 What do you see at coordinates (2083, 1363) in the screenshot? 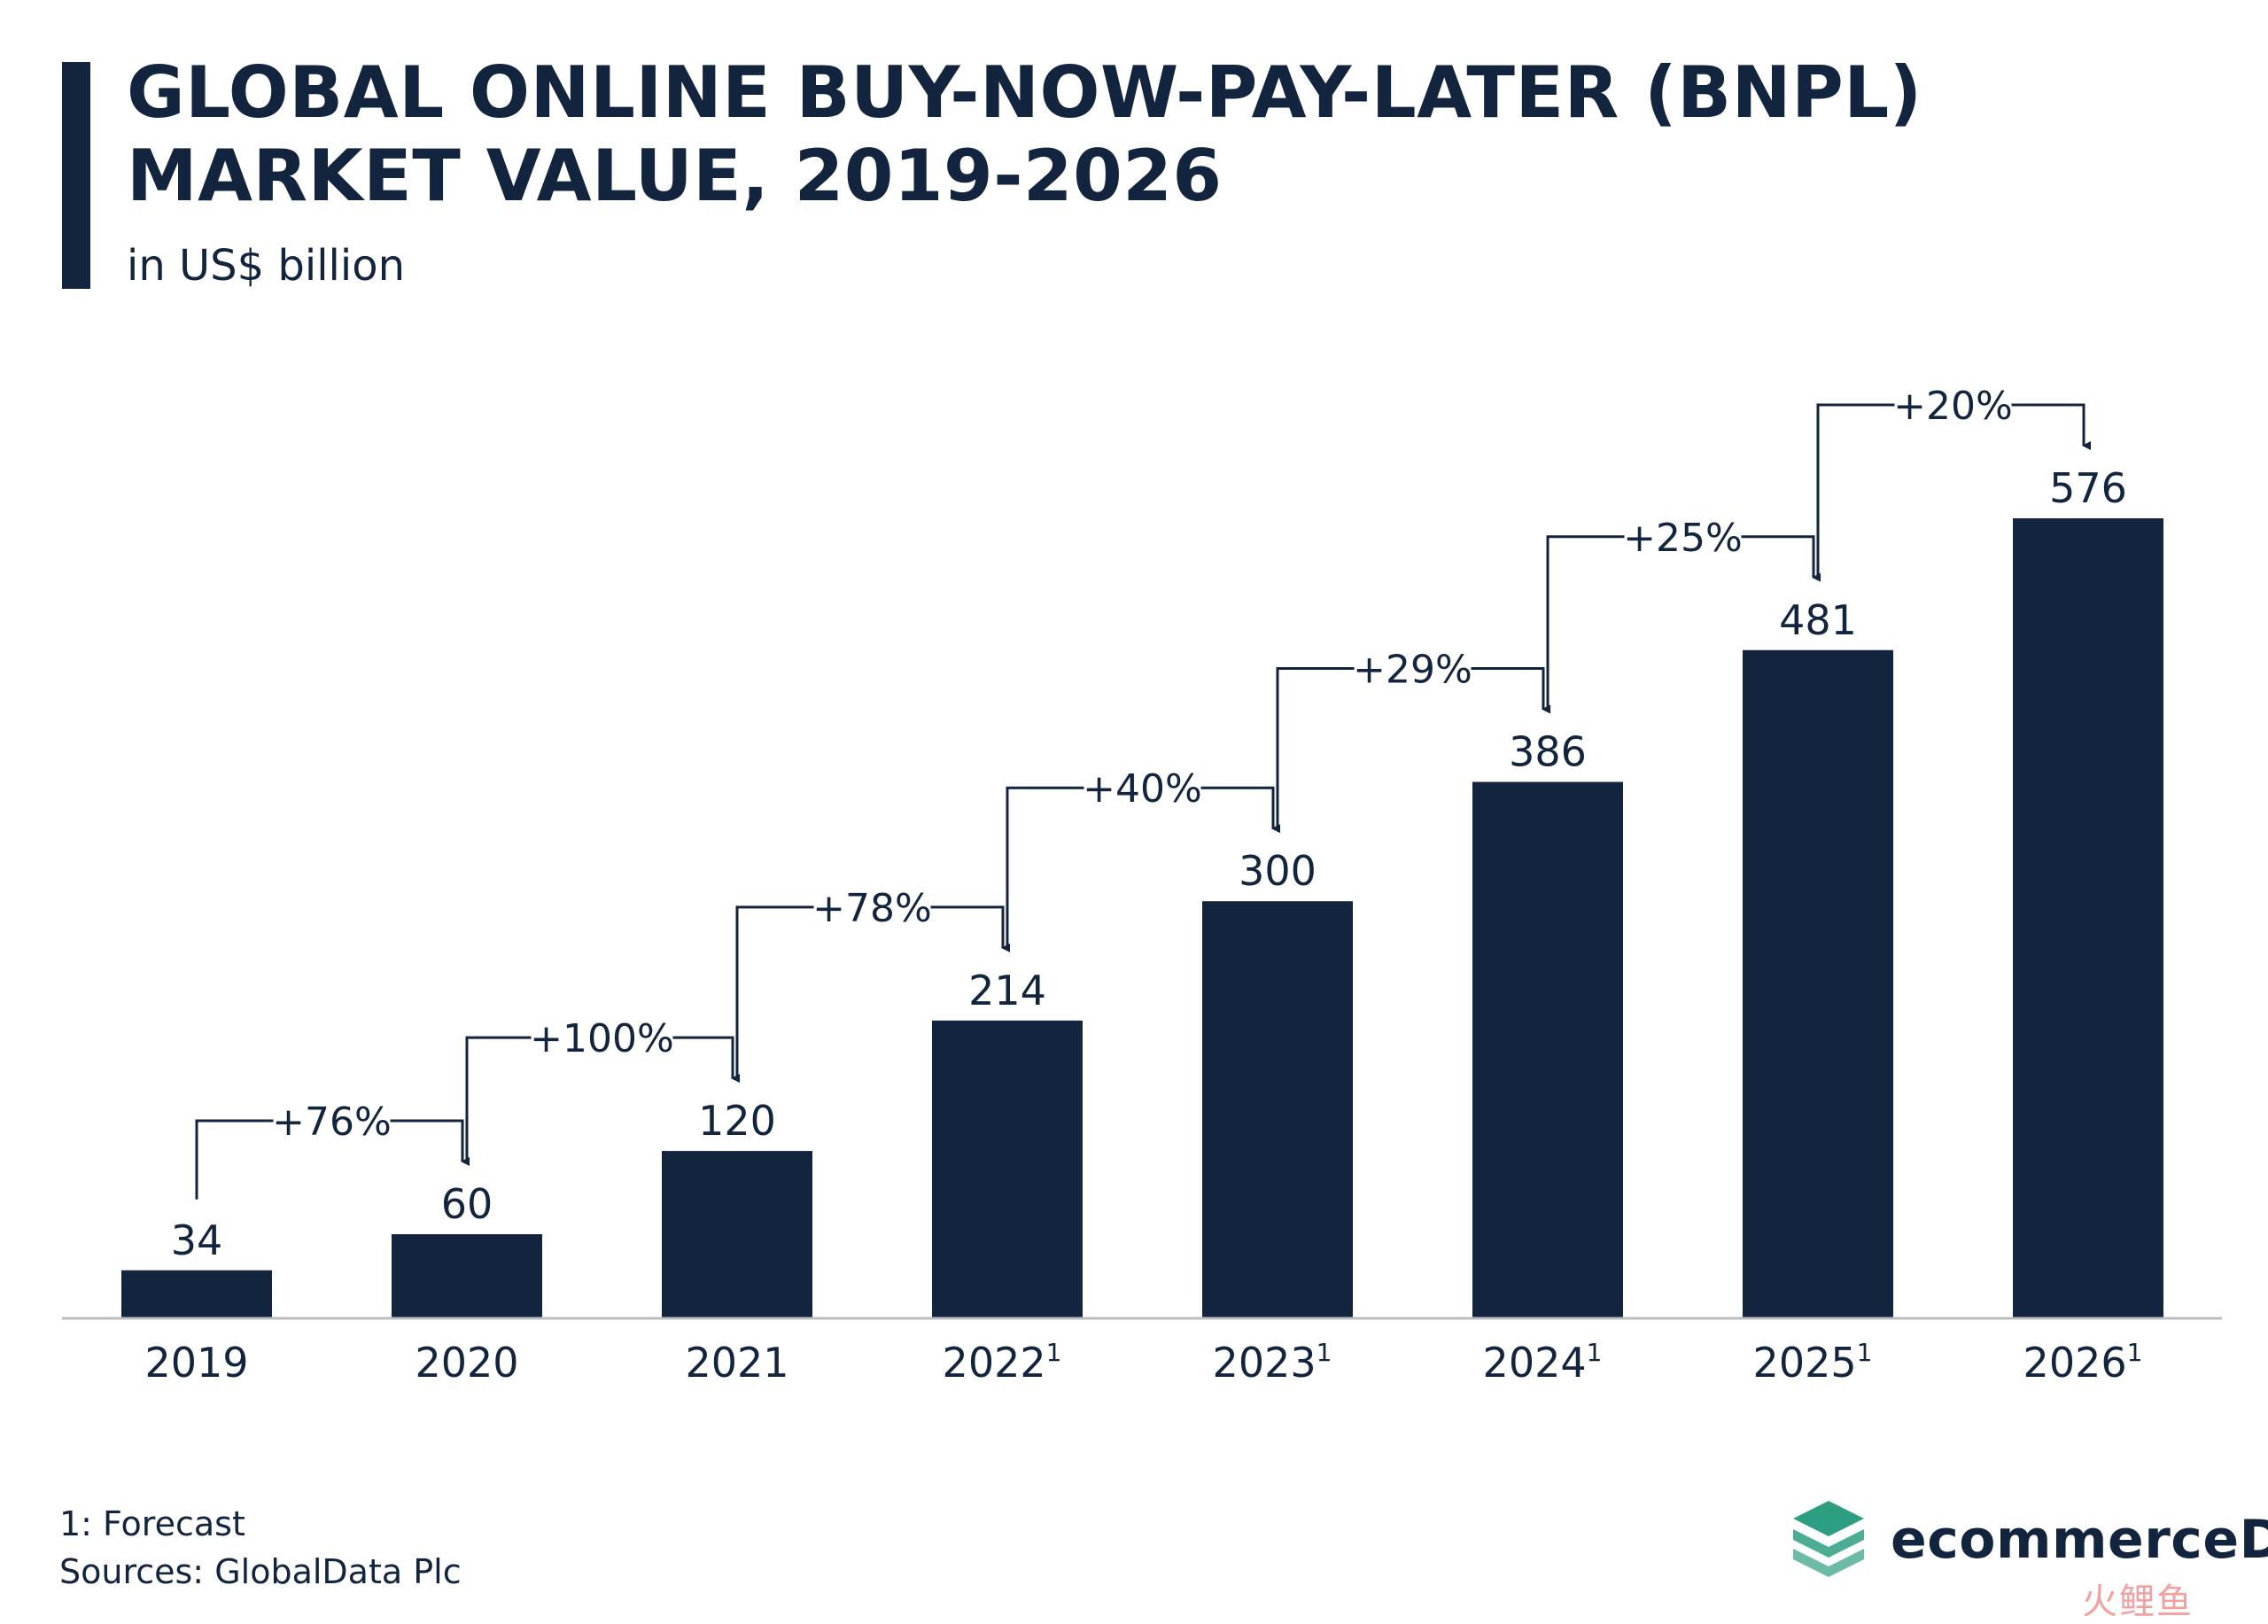
I see `x-tick-label: 20261` at bounding box center [2083, 1363].